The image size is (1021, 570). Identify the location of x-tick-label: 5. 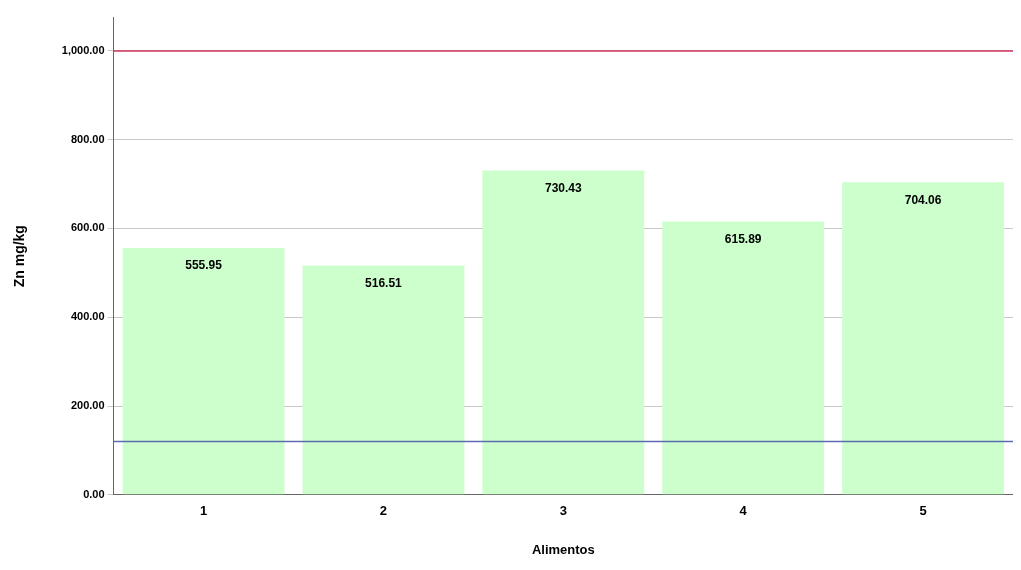
(923, 511).